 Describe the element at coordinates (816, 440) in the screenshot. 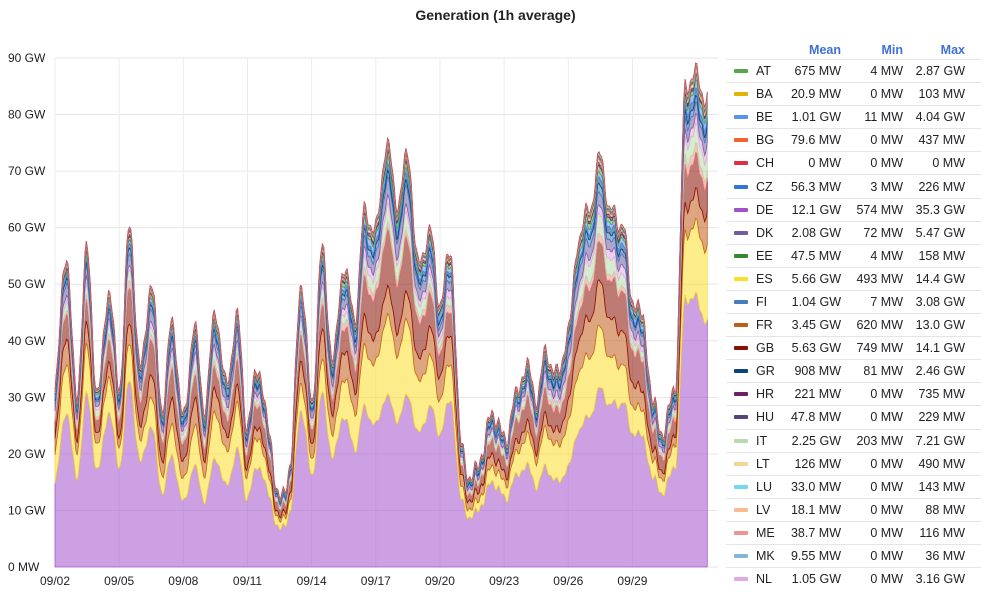

I see `legend-mean-value: 2.25 GW` at that location.